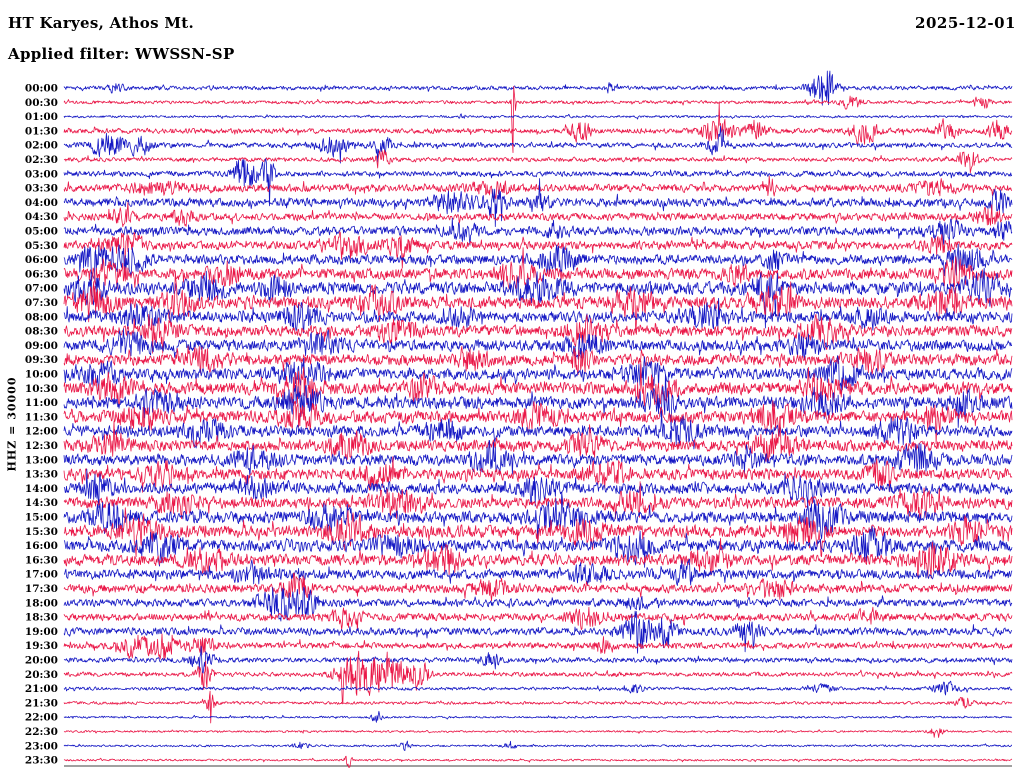 This screenshot has width=1024, height=780. I want to click on row-time-label: 00:00, so click(41, 89).